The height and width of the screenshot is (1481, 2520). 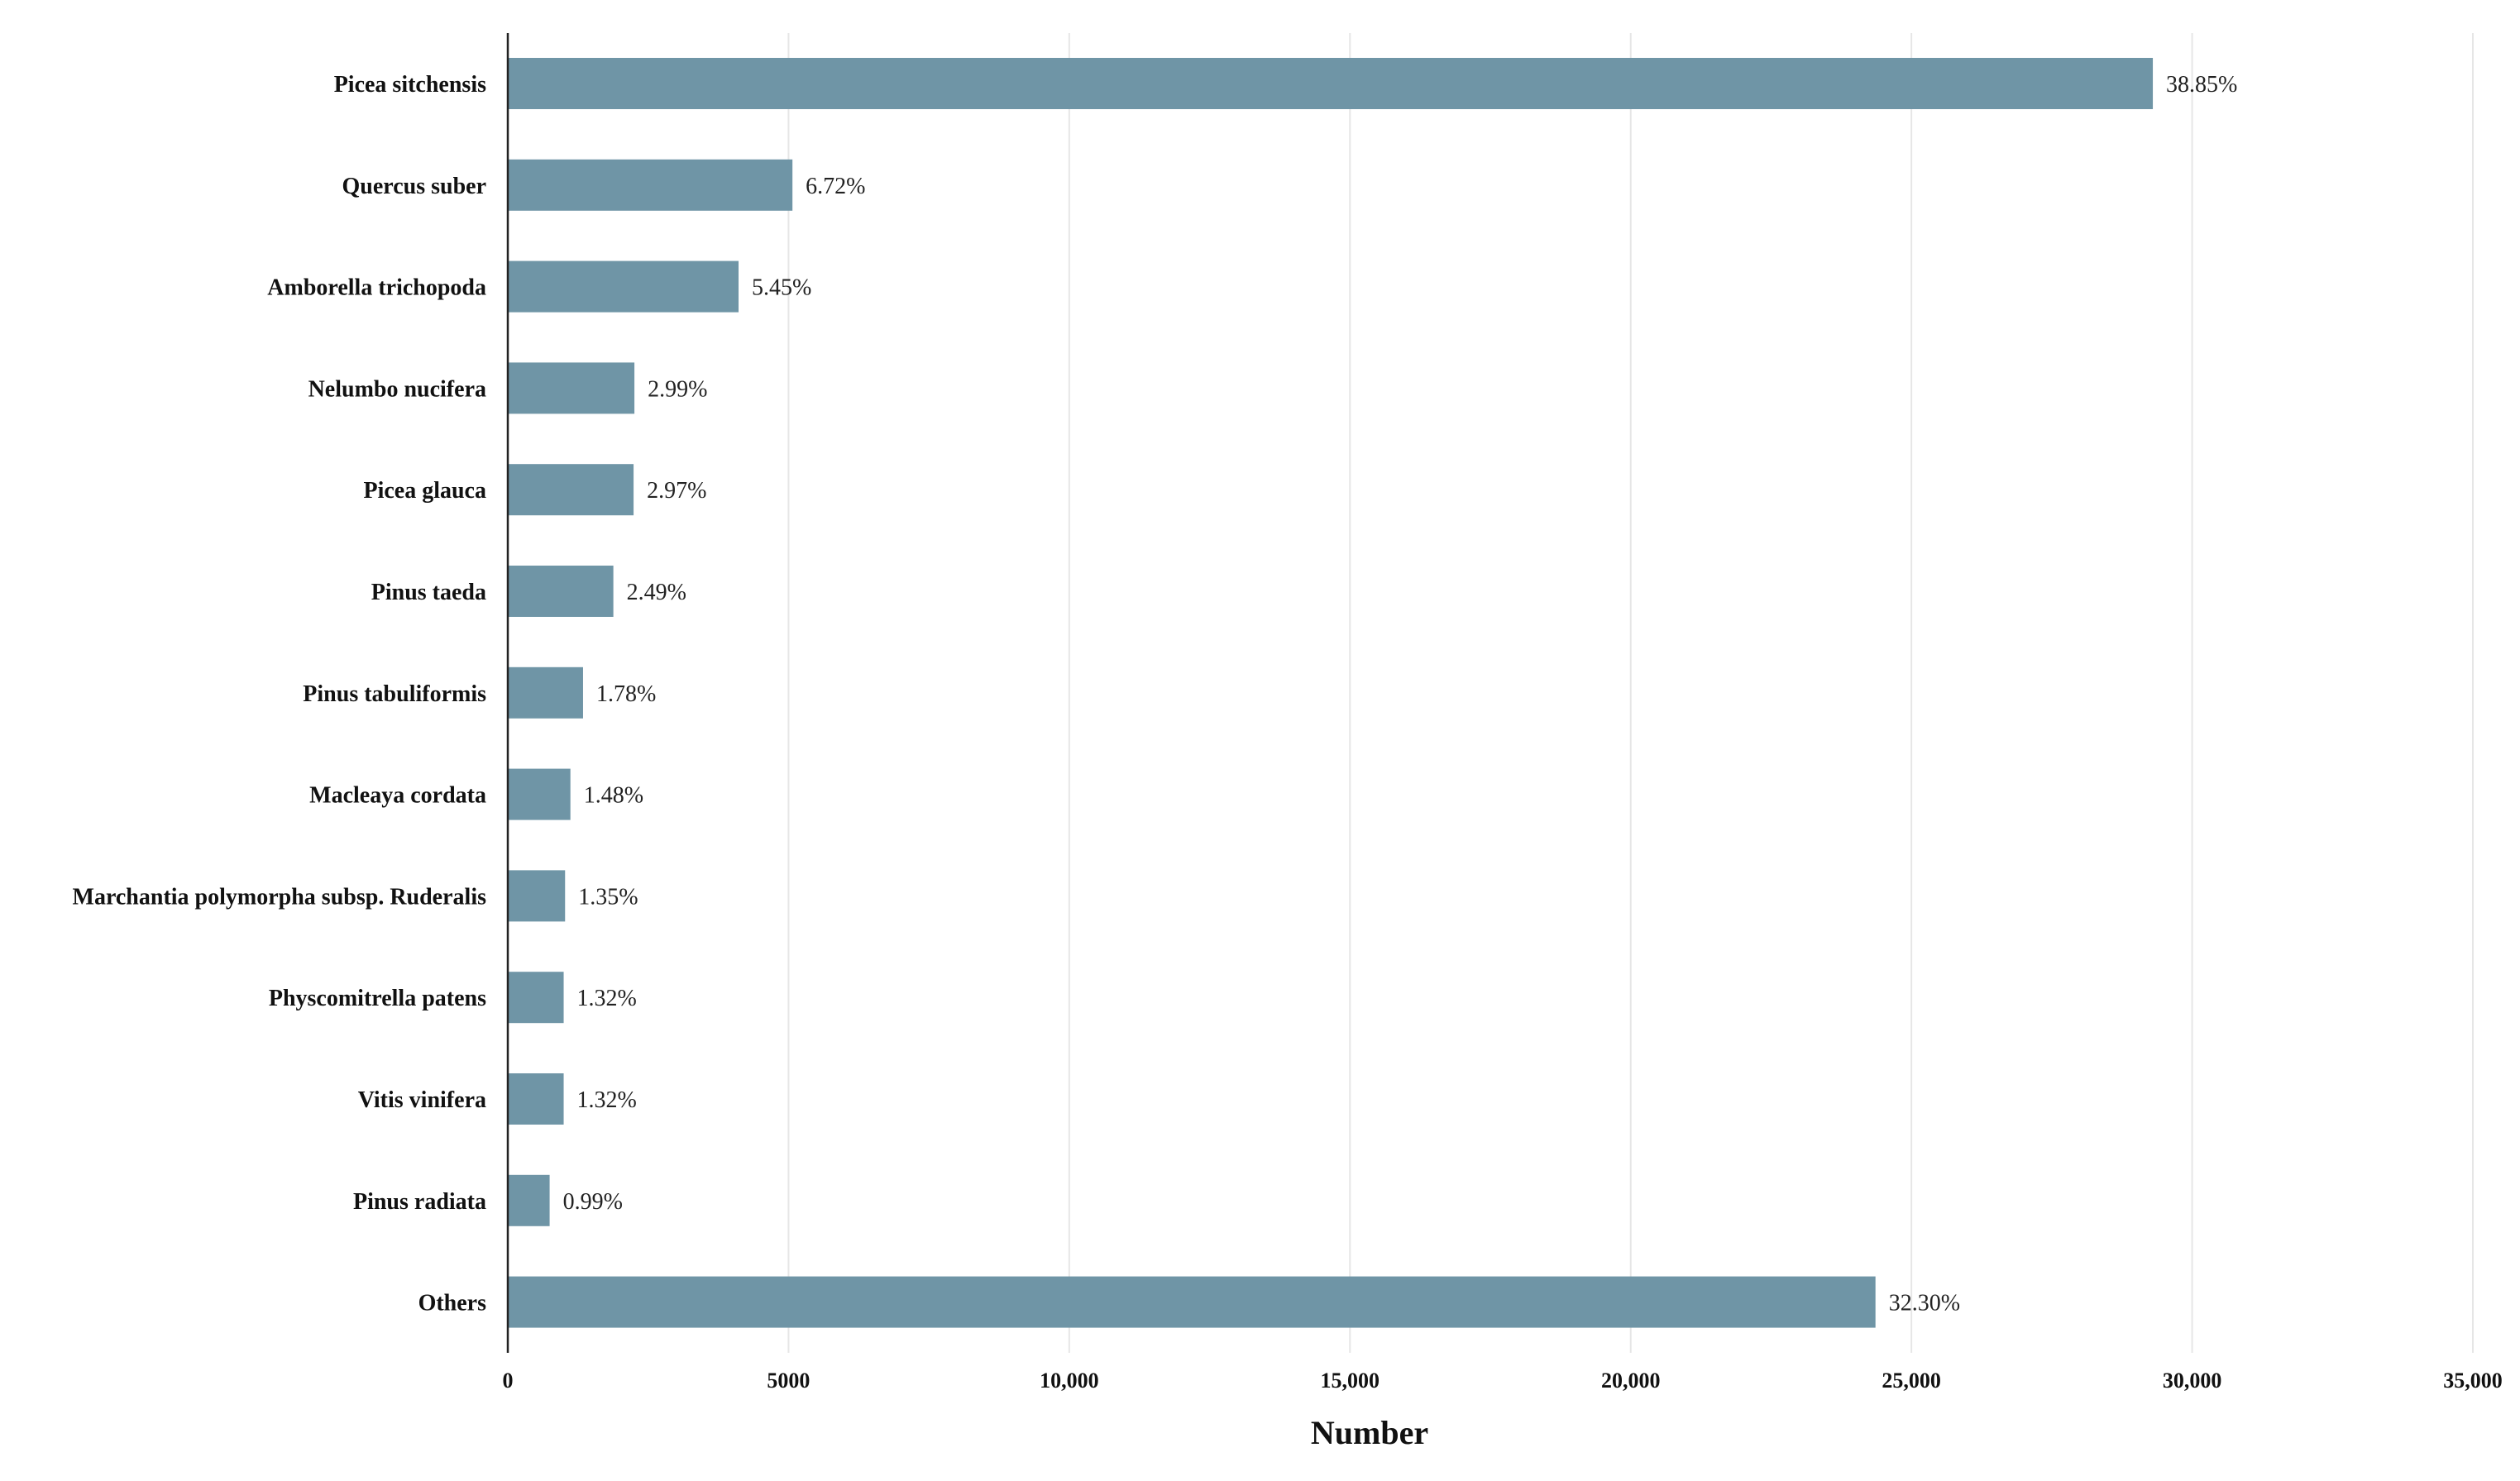 I want to click on x-tick-label: 30,000, so click(x=2192, y=1381).